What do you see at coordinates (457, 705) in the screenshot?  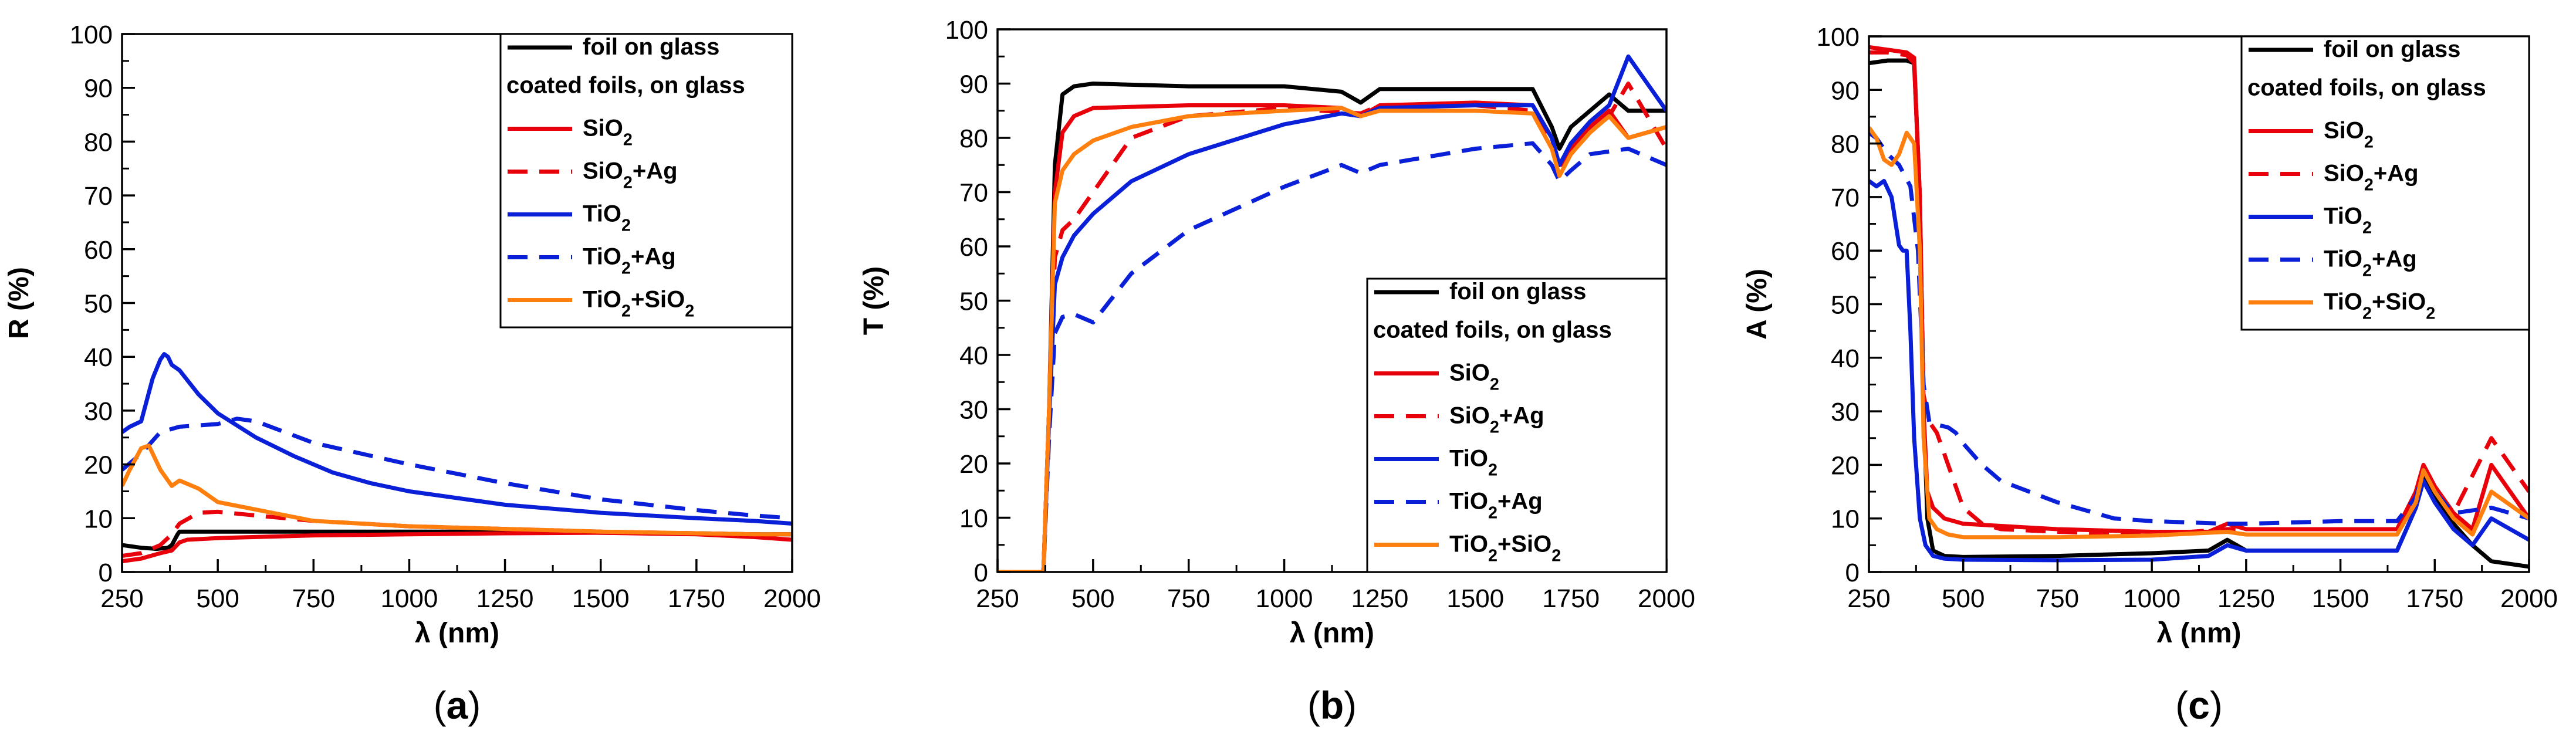 I see `panel-label: (a)` at bounding box center [457, 705].